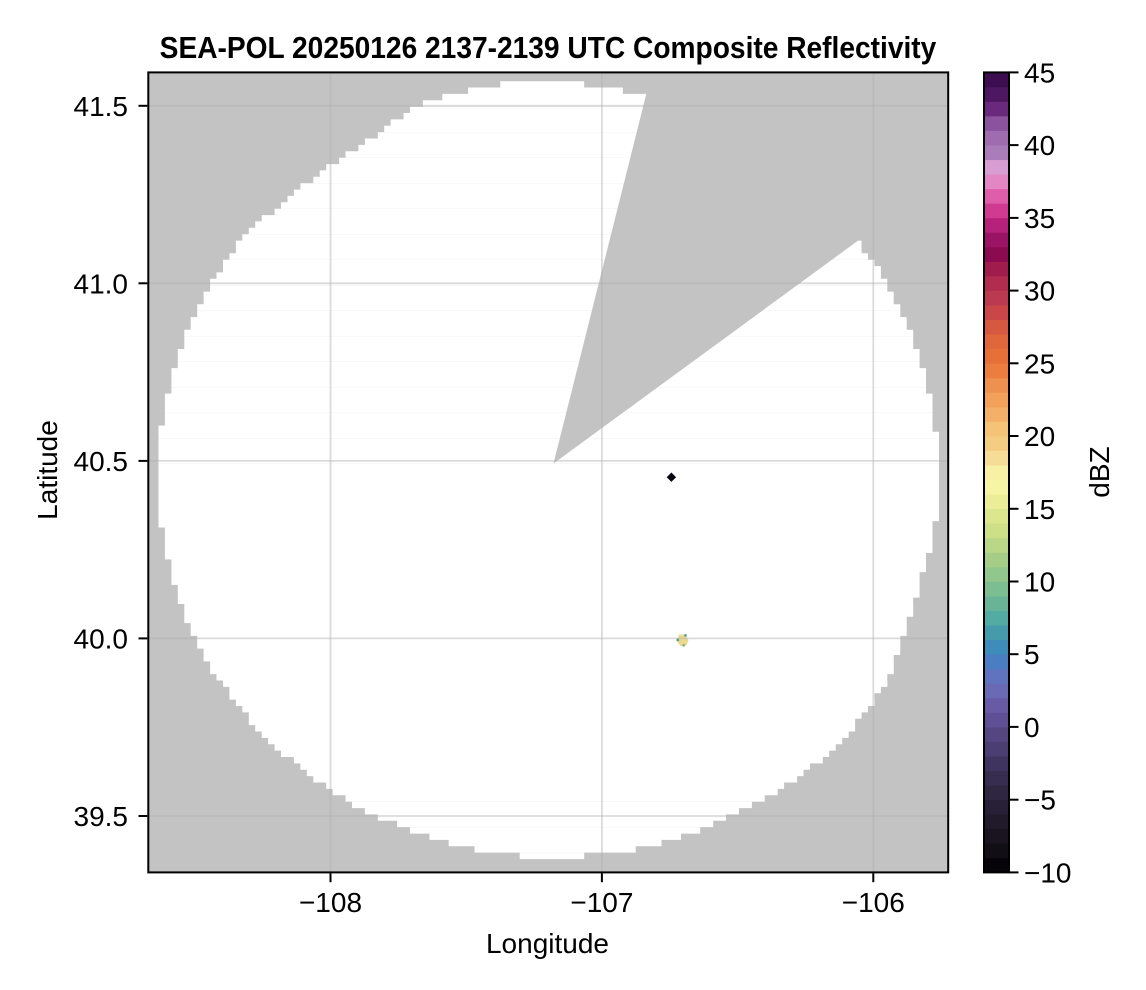 This screenshot has height=990, width=1146. What do you see at coordinates (1039, 363) in the screenshot?
I see `svg-text: 25` at bounding box center [1039, 363].